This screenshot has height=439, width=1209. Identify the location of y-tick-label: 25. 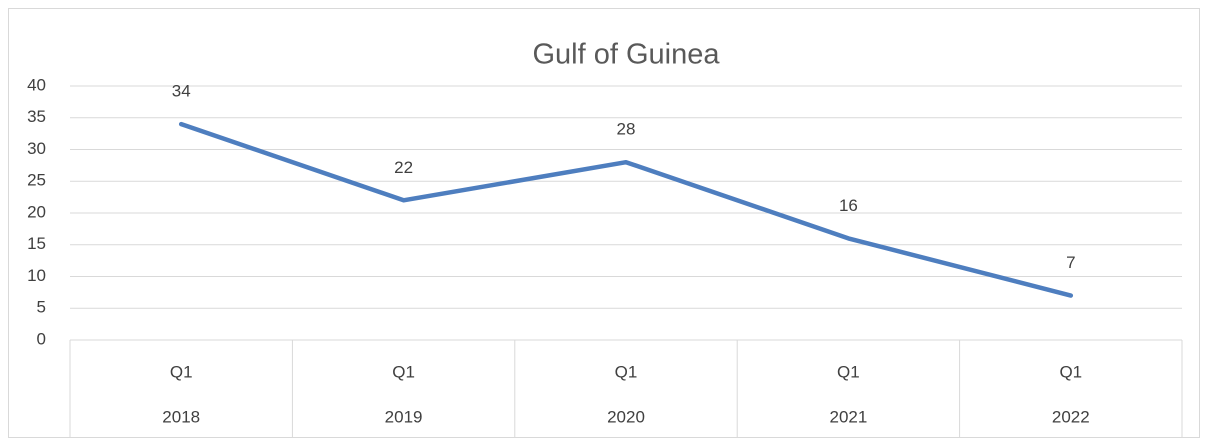
(36, 180).